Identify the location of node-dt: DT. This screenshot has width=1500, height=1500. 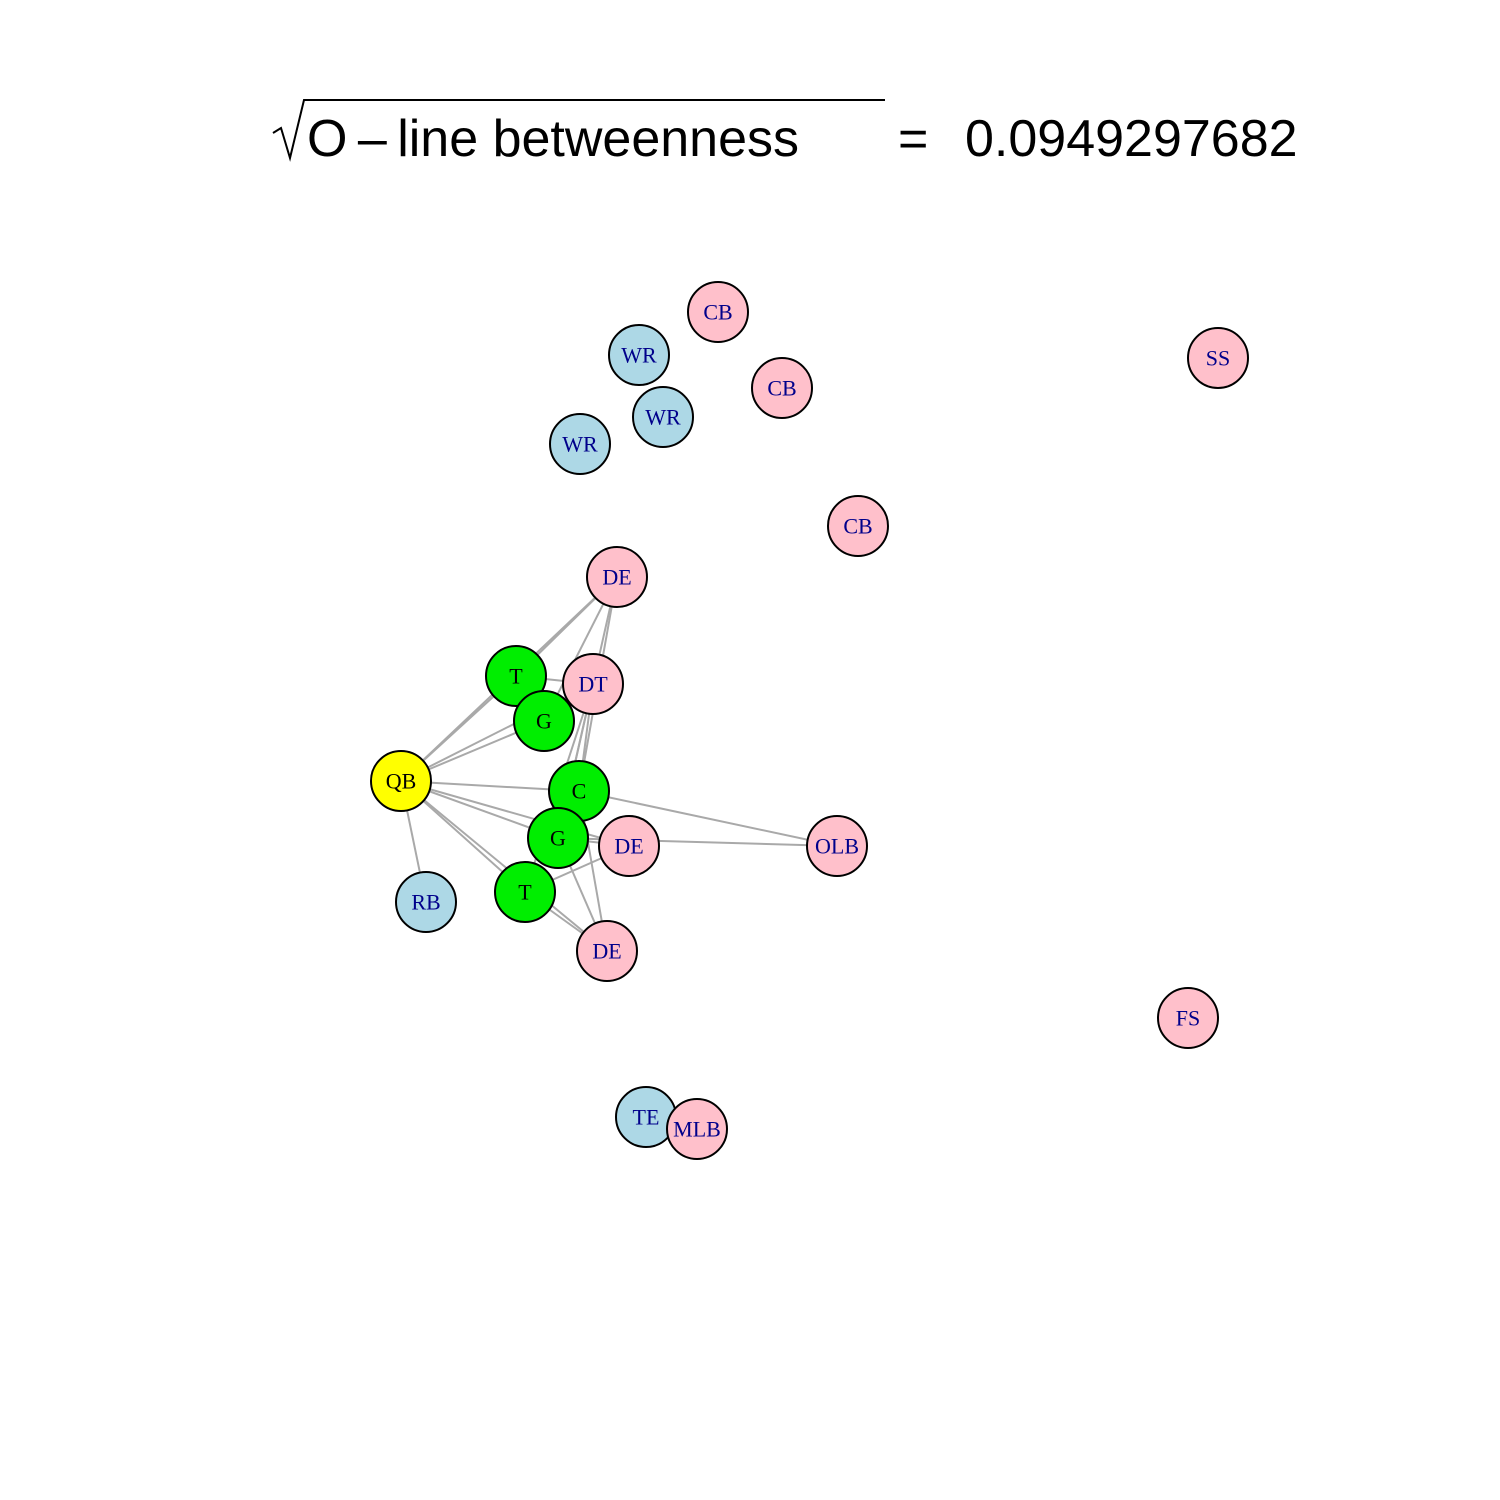
(593, 684).